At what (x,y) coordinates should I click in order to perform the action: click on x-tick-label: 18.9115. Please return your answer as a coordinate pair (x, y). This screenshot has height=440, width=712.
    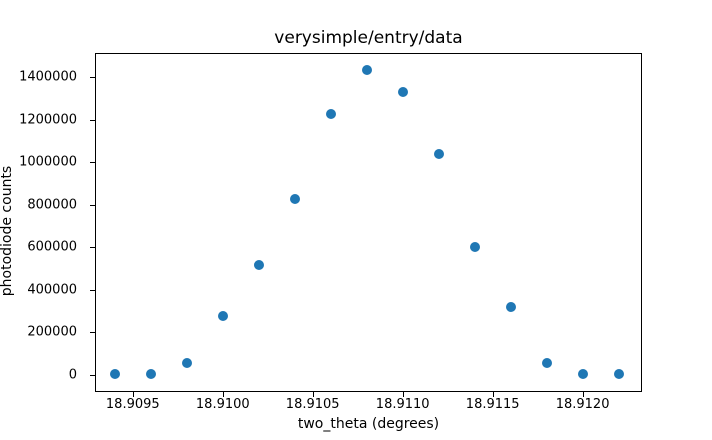
    Looking at the image, I should click on (492, 404).